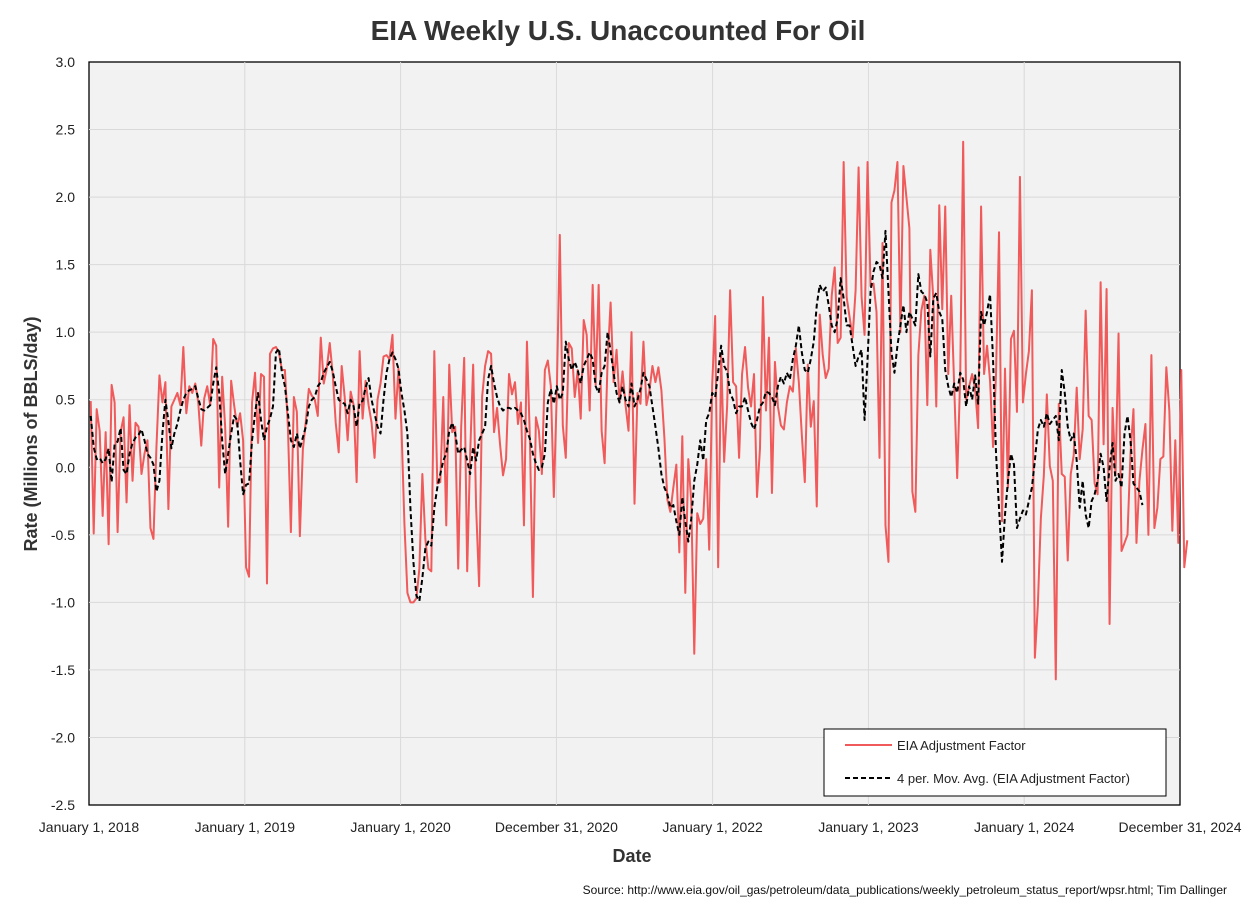  Describe the element at coordinates (868, 827) in the screenshot. I see `x-tick-label: January 1, 2023` at that location.